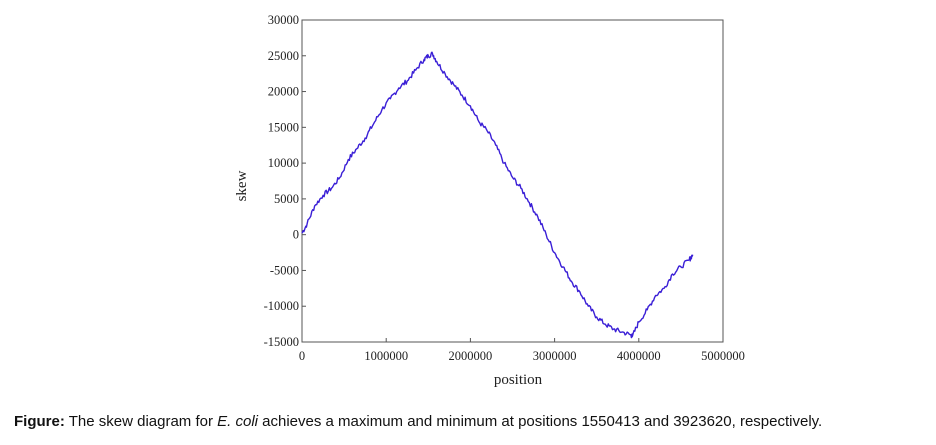  What do you see at coordinates (283, 92) in the screenshot?
I see `y-tick-label: 20000` at bounding box center [283, 92].